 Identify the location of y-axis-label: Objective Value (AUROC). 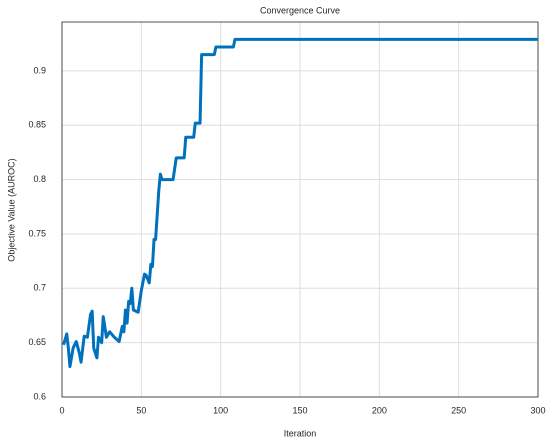
(11, 209).